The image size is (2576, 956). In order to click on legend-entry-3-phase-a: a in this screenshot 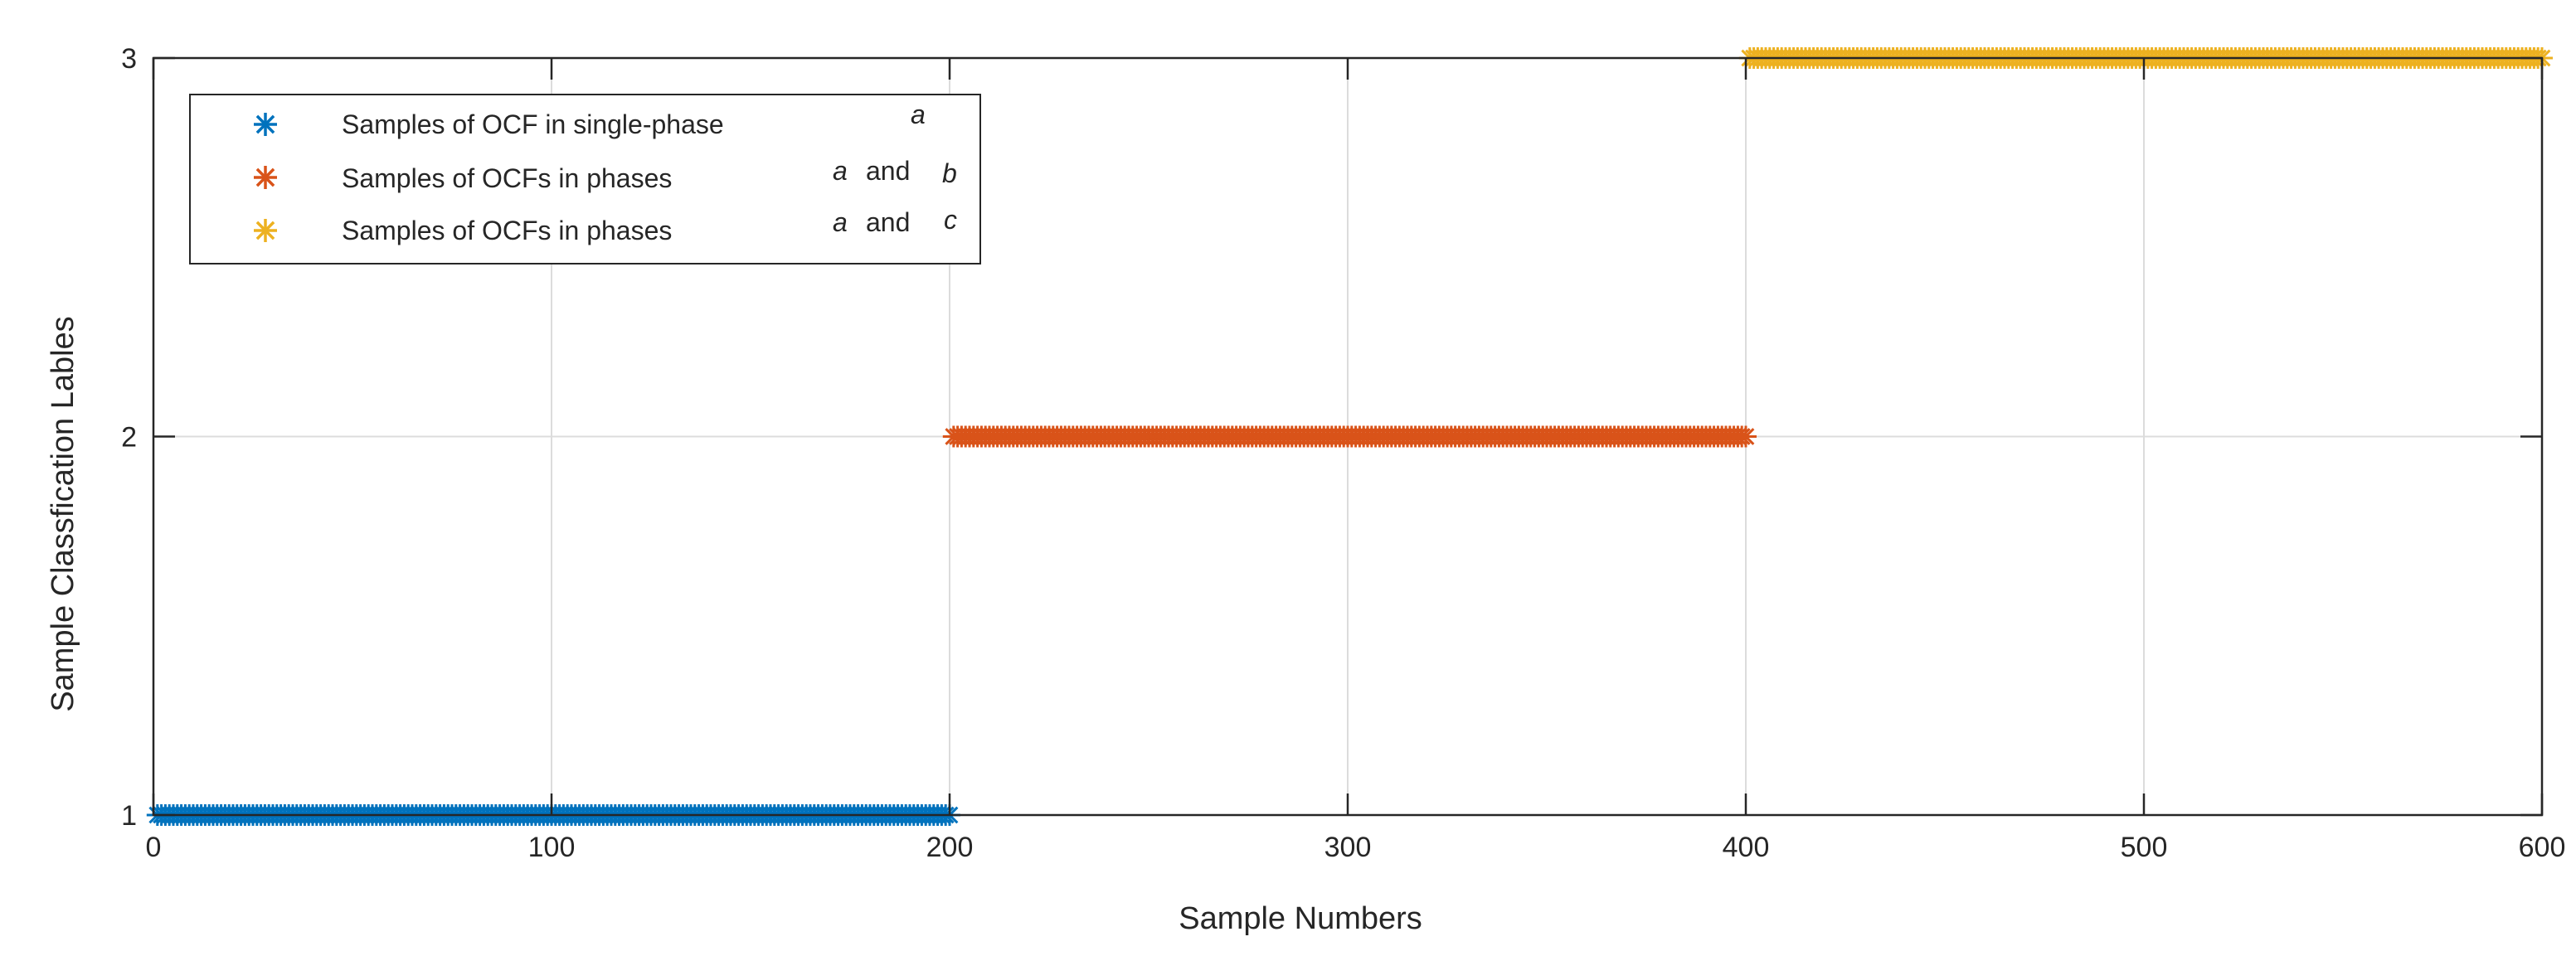, I will do `click(841, 222)`.